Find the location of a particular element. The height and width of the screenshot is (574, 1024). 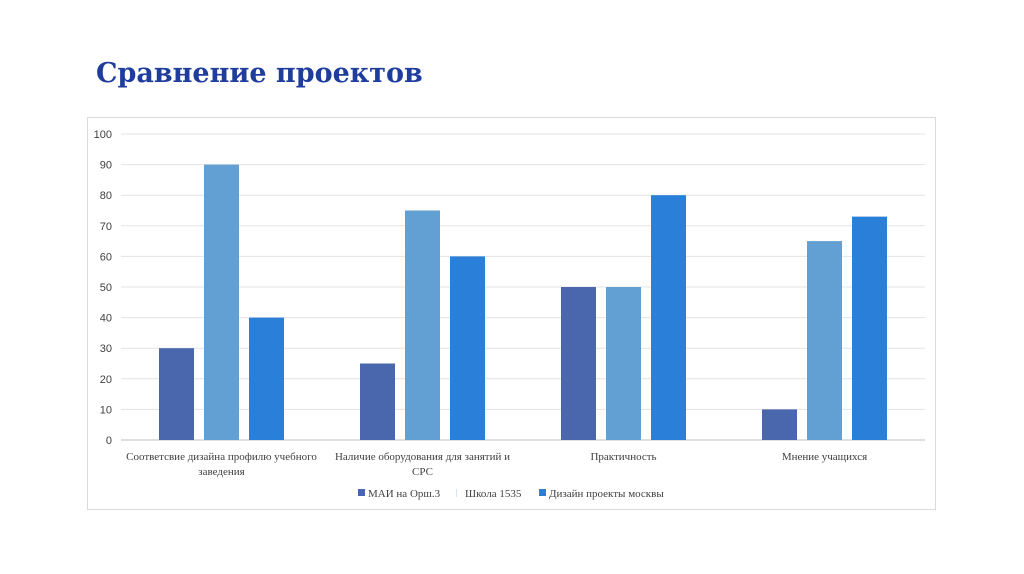

y-tick-label: 90 is located at coordinates (106, 166).